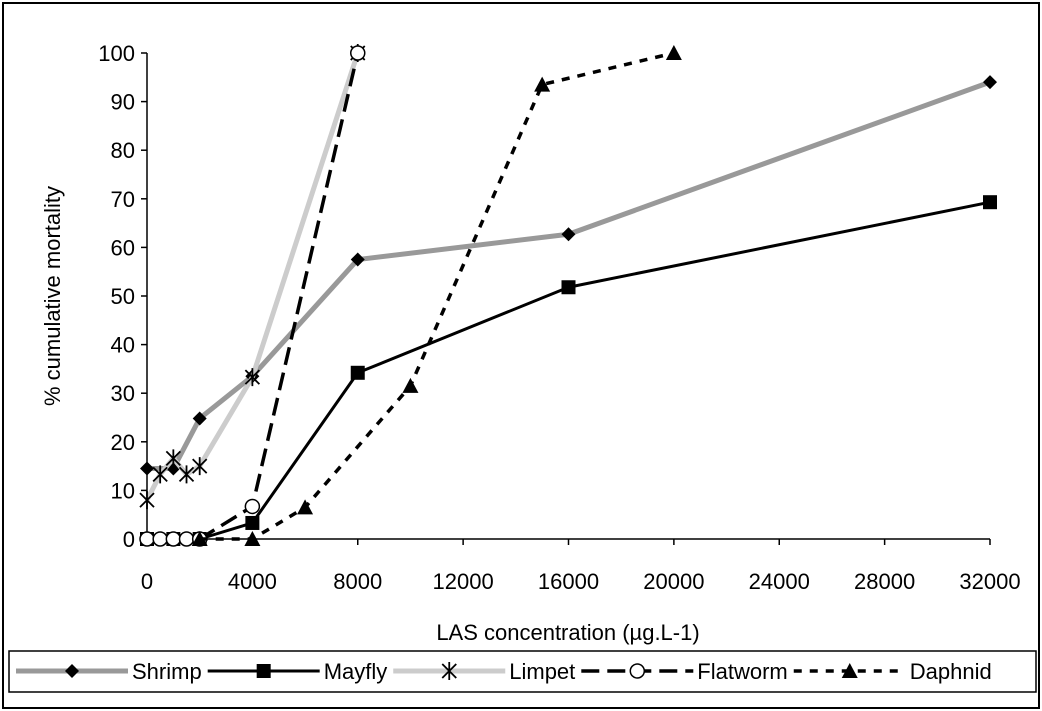 The height and width of the screenshot is (711, 1042). What do you see at coordinates (123, 247) in the screenshot?
I see `y-tick-label: 60` at bounding box center [123, 247].